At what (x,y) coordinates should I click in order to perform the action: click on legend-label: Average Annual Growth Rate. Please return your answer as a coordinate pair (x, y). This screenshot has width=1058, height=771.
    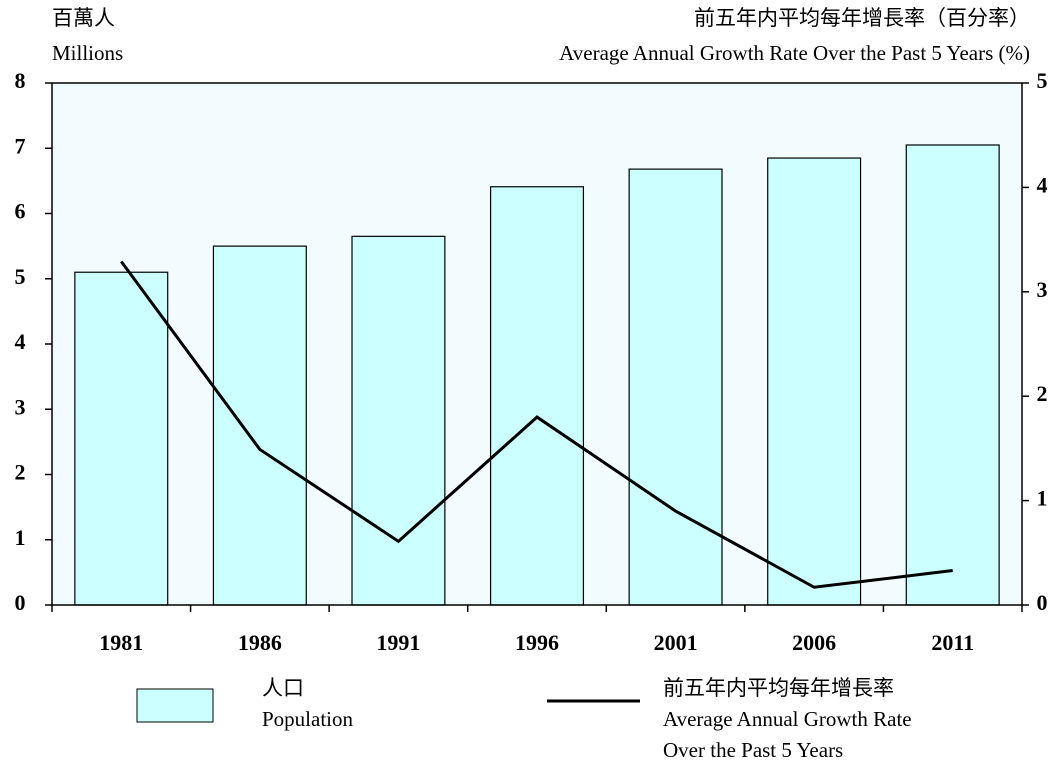
    Looking at the image, I should click on (787, 719).